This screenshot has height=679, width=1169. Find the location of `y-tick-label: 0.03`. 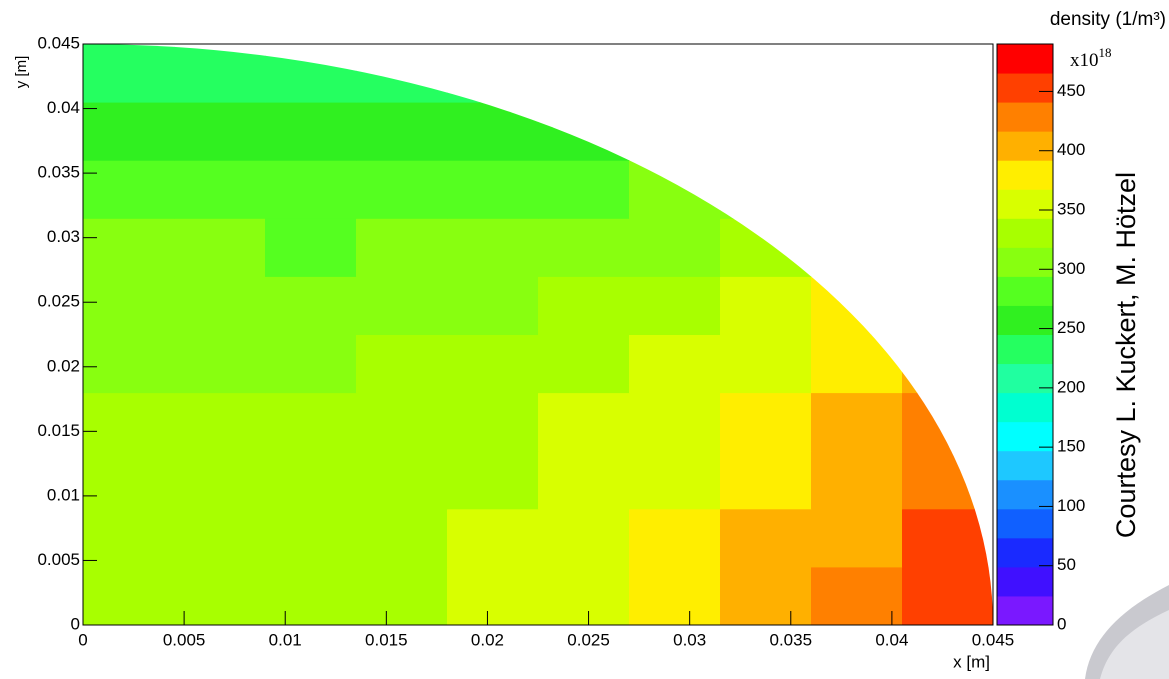

y-tick-label: 0.03 is located at coordinates (63, 236).